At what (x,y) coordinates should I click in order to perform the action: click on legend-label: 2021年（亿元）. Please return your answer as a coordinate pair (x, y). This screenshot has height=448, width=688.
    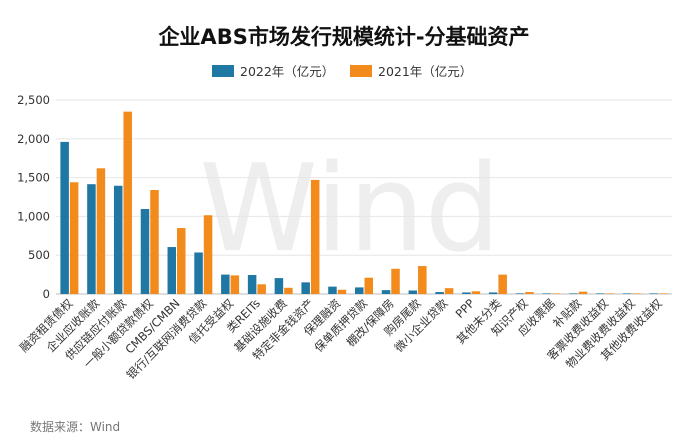
    Looking at the image, I should click on (425, 71).